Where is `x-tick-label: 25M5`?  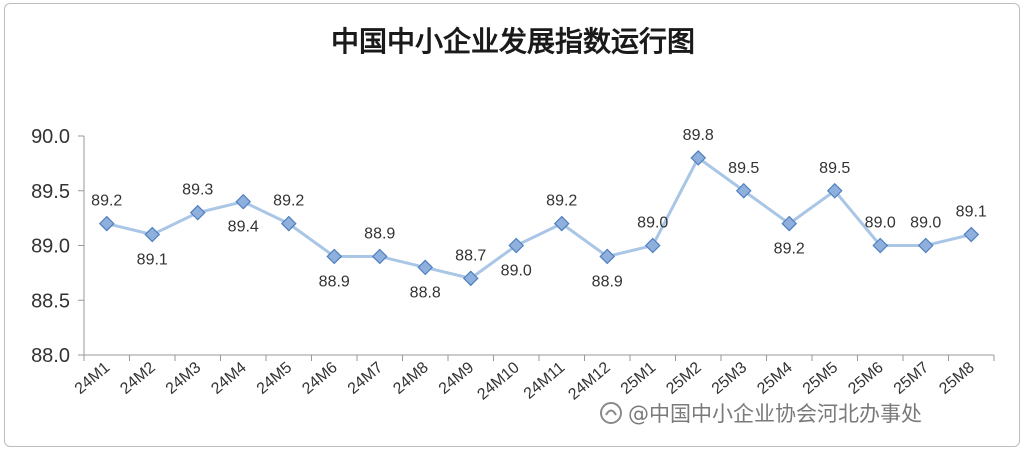 x-tick-label: 25M5 is located at coordinates (821, 378).